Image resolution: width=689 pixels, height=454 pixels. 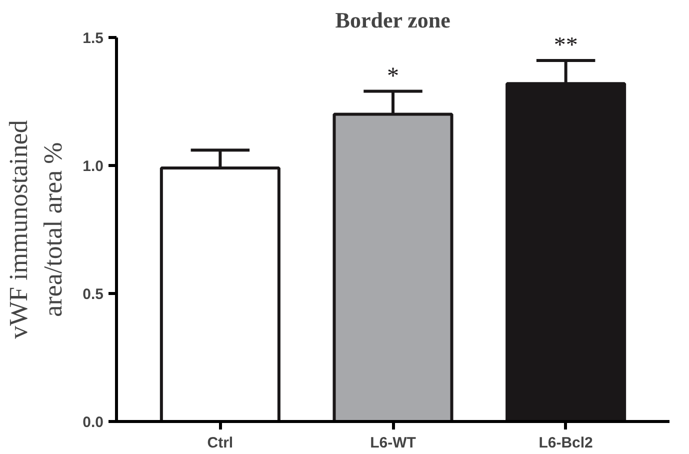 What do you see at coordinates (93, 294) in the screenshot?
I see `y-tick-label: 0.5` at bounding box center [93, 294].